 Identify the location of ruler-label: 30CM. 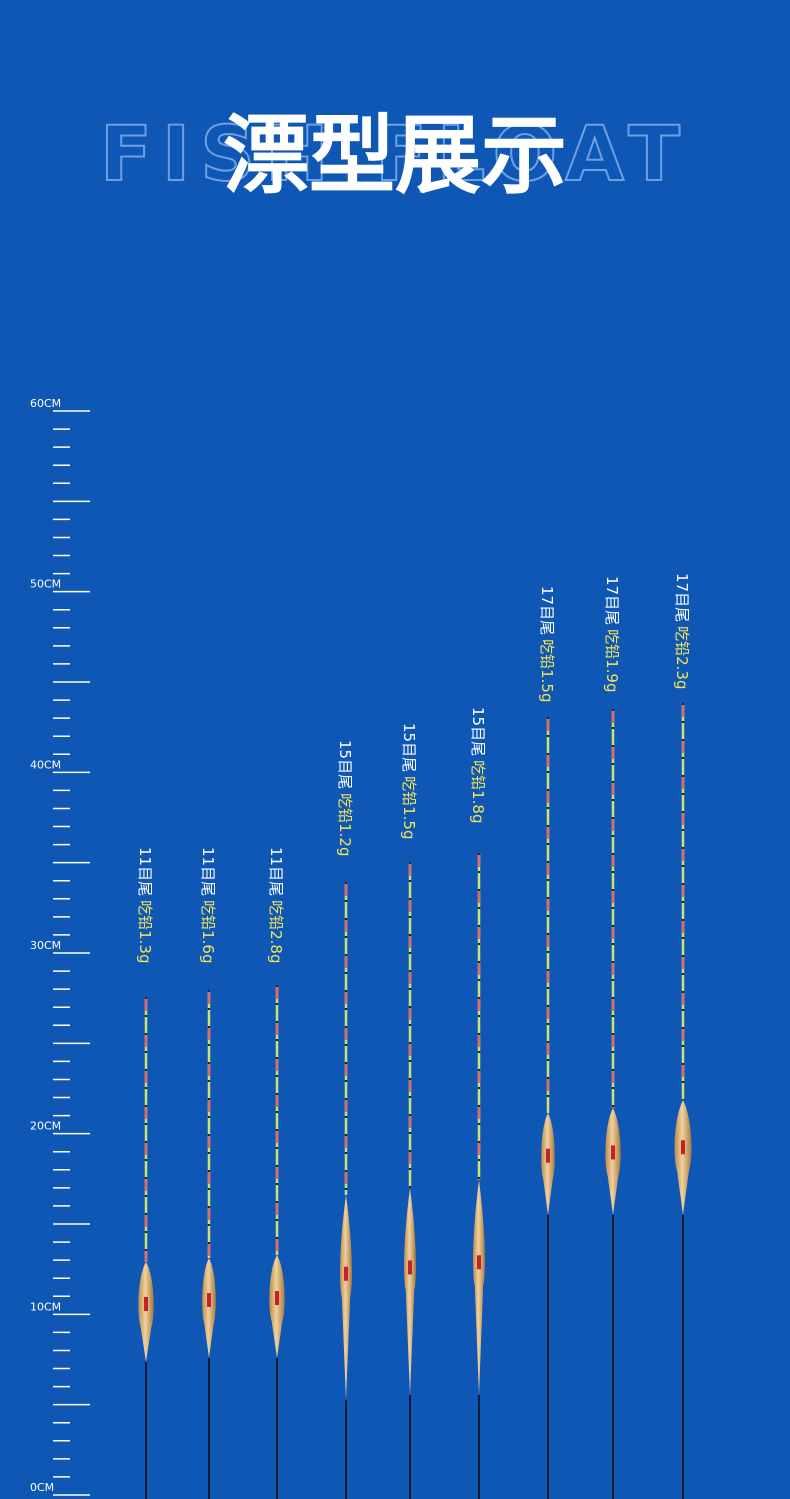
(45, 945).